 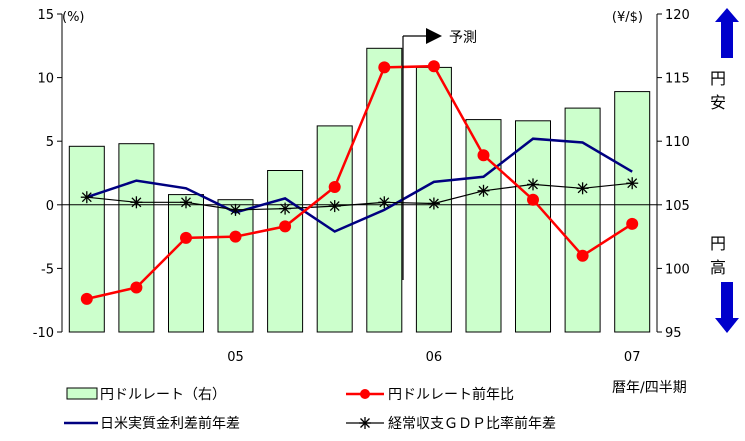 What do you see at coordinates (649, 388) in the screenshot?
I see `x-axis-caption: 暦年/四半期` at bounding box center [649, 388].